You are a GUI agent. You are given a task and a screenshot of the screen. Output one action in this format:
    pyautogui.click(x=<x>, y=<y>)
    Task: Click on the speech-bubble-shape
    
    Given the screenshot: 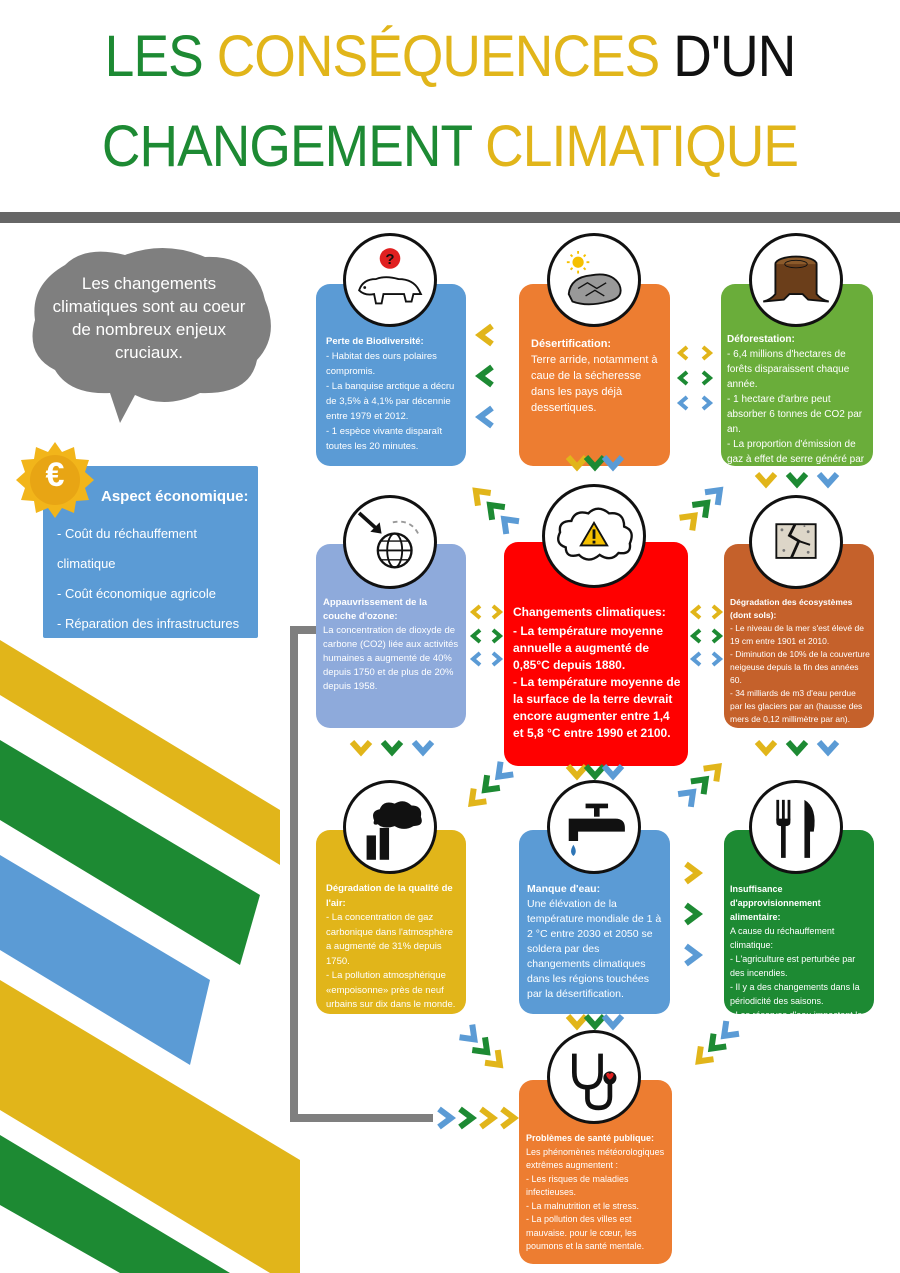 What is the action you would take?
    pyautogui.click(x=151, y=335)
    